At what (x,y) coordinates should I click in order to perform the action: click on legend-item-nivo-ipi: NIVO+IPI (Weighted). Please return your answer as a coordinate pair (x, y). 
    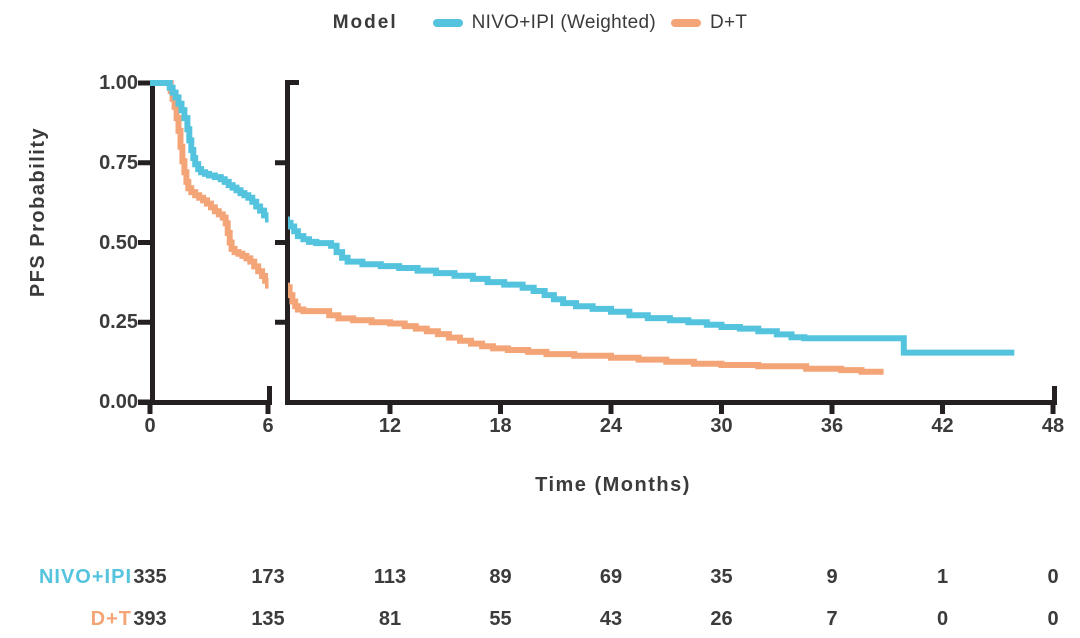
    Looking at the image, I should click on (544, 23).